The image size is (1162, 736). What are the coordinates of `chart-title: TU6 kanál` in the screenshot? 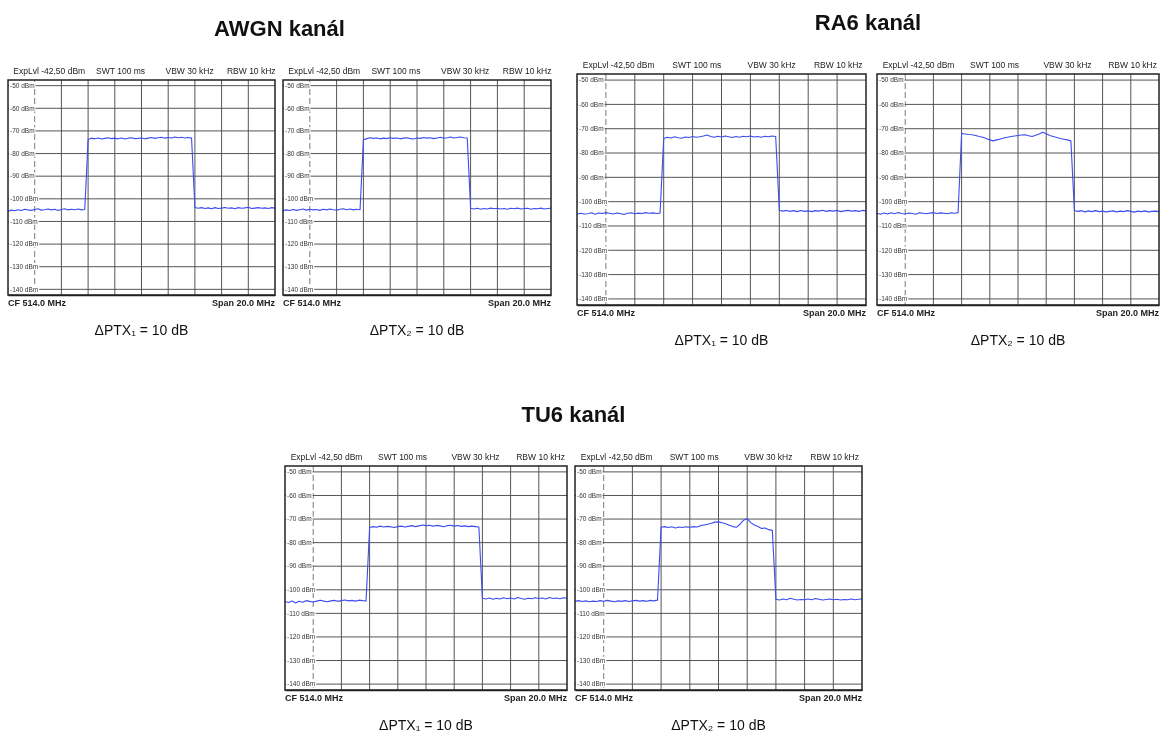 It's located at (573, 414).